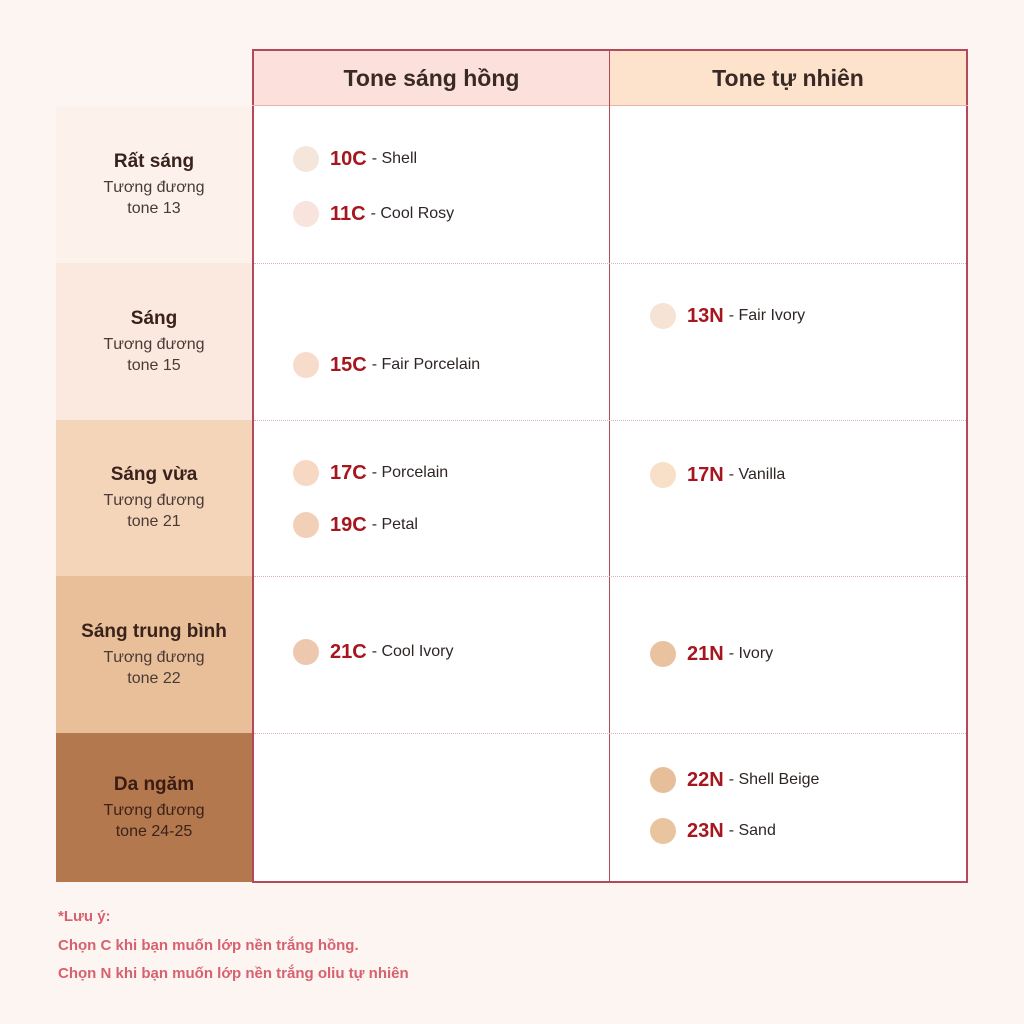 This screenshot has width=1024, height=1024. Describe the element at coordinates (348, 213) in the screenshot. I see `shade-code: 11C` at that location.